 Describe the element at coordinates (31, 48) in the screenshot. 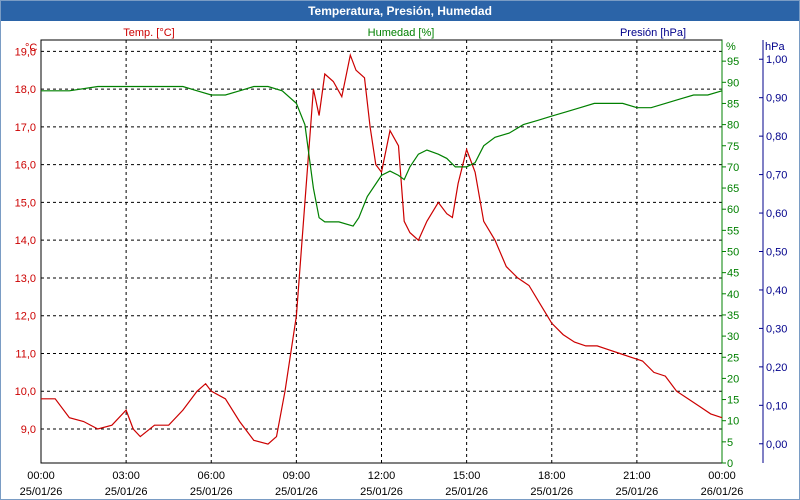

I see `temp-unit-label: °C` at that location.